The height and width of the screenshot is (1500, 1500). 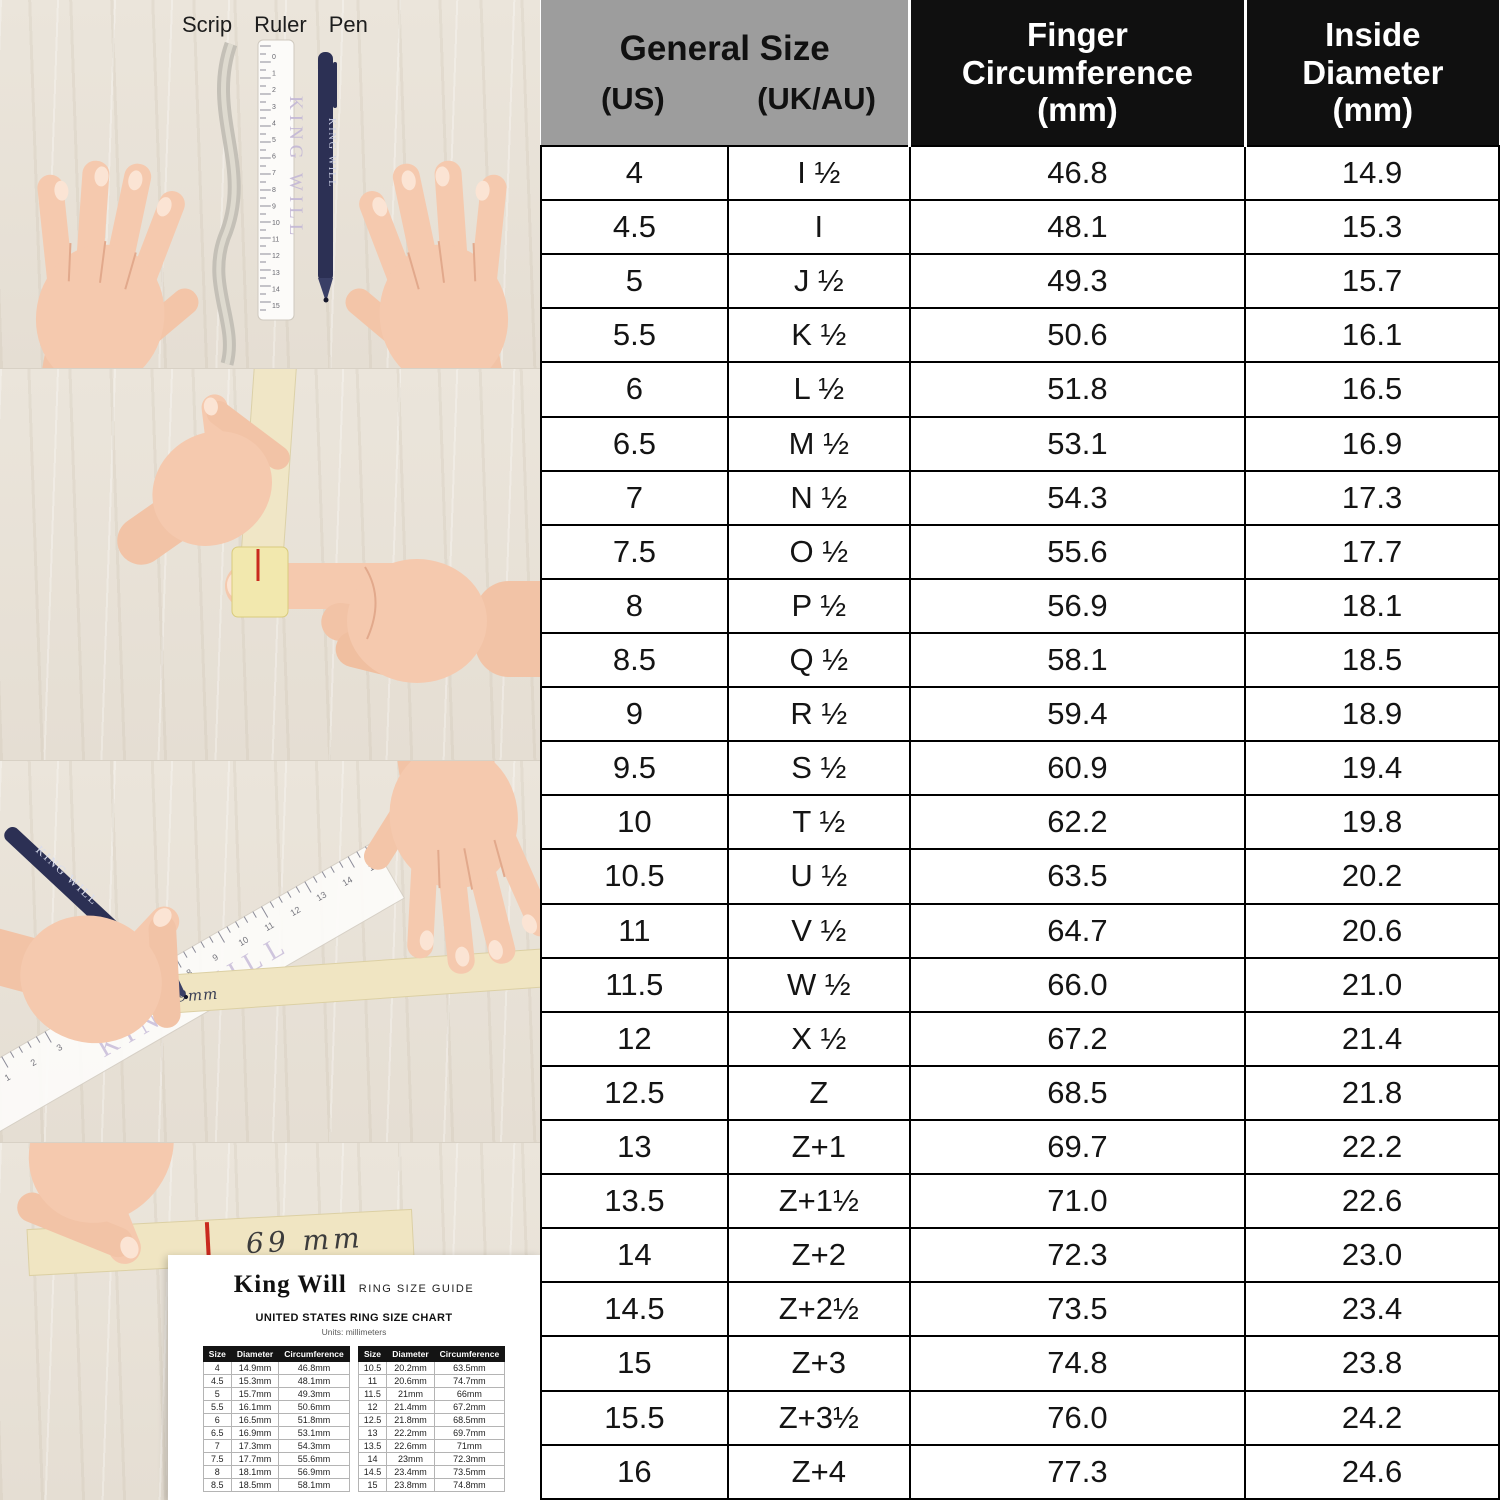 I want to click on table-cell: I, so click(x=818, y=227).